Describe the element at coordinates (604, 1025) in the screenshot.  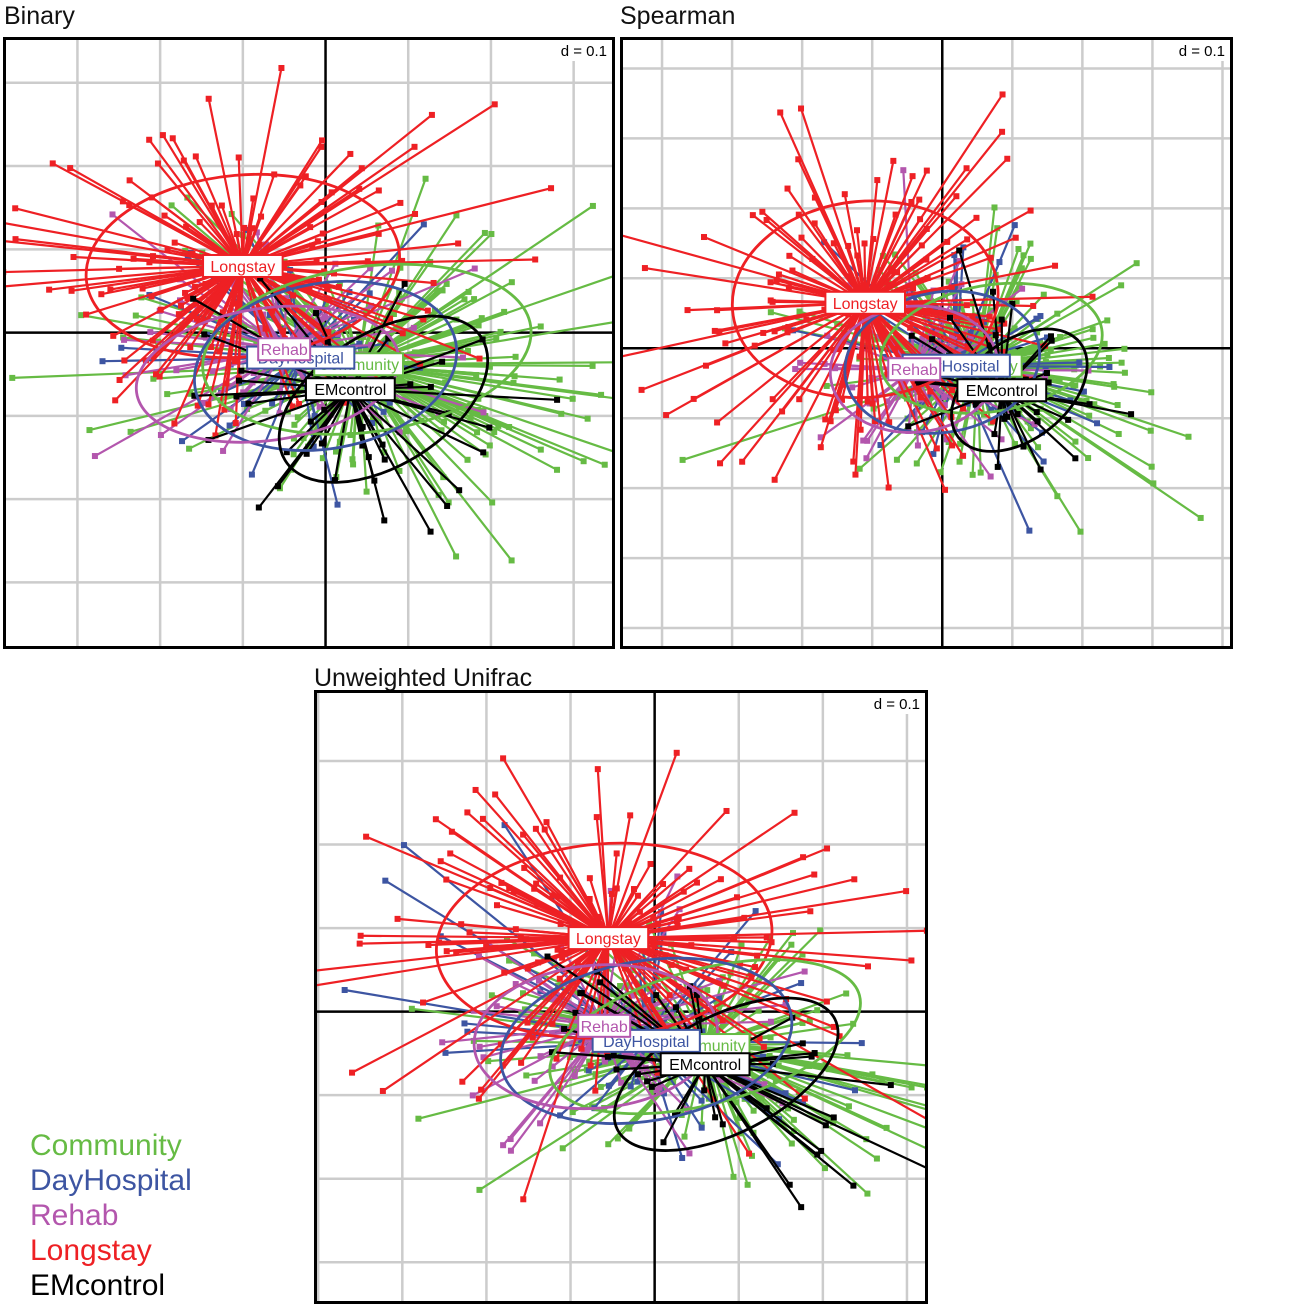
I see `centroid-label-rehab: Rehab` at that location.